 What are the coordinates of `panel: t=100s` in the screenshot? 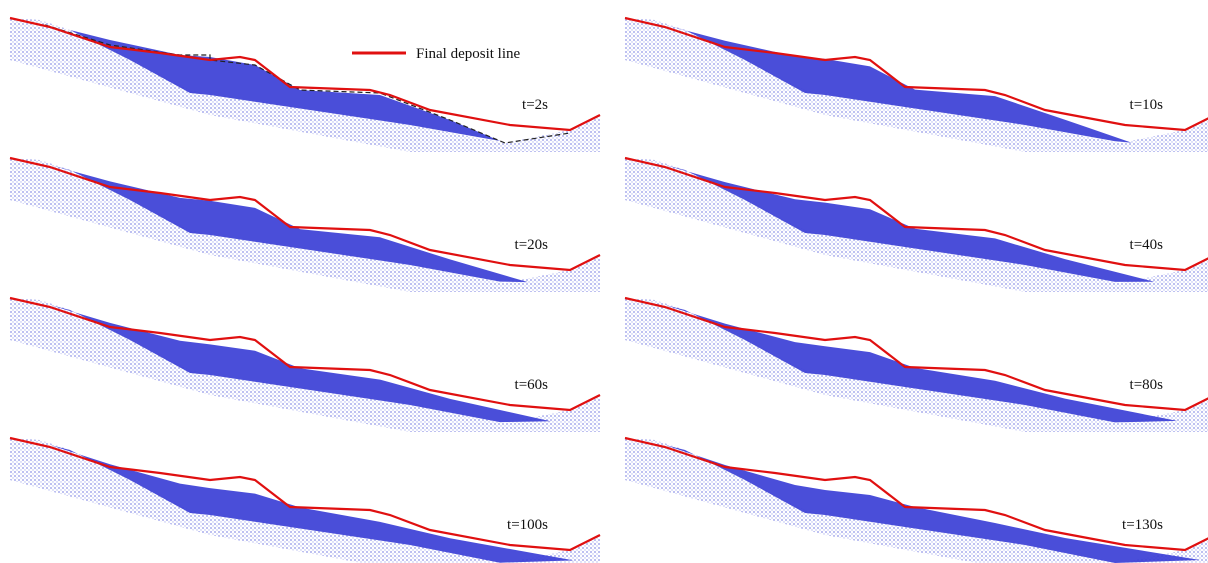 It's located at (305, 499).